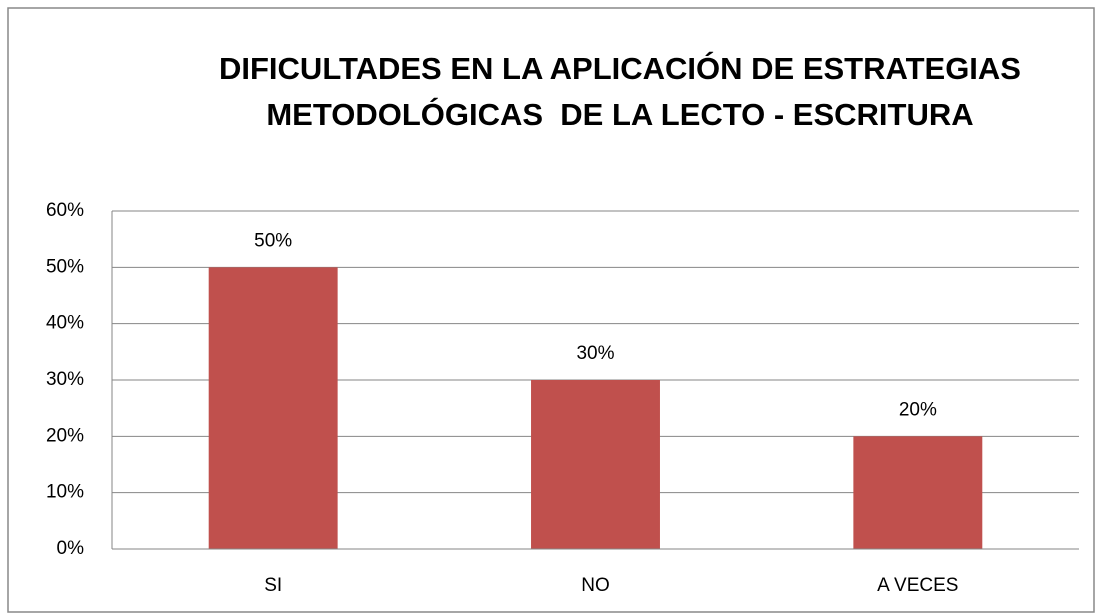 The image size is (1099, 615). What do you see at coordinates (65, 379) in the screenshot?
I see `y-tick-label: 30%` at bounding box center [65, 379].